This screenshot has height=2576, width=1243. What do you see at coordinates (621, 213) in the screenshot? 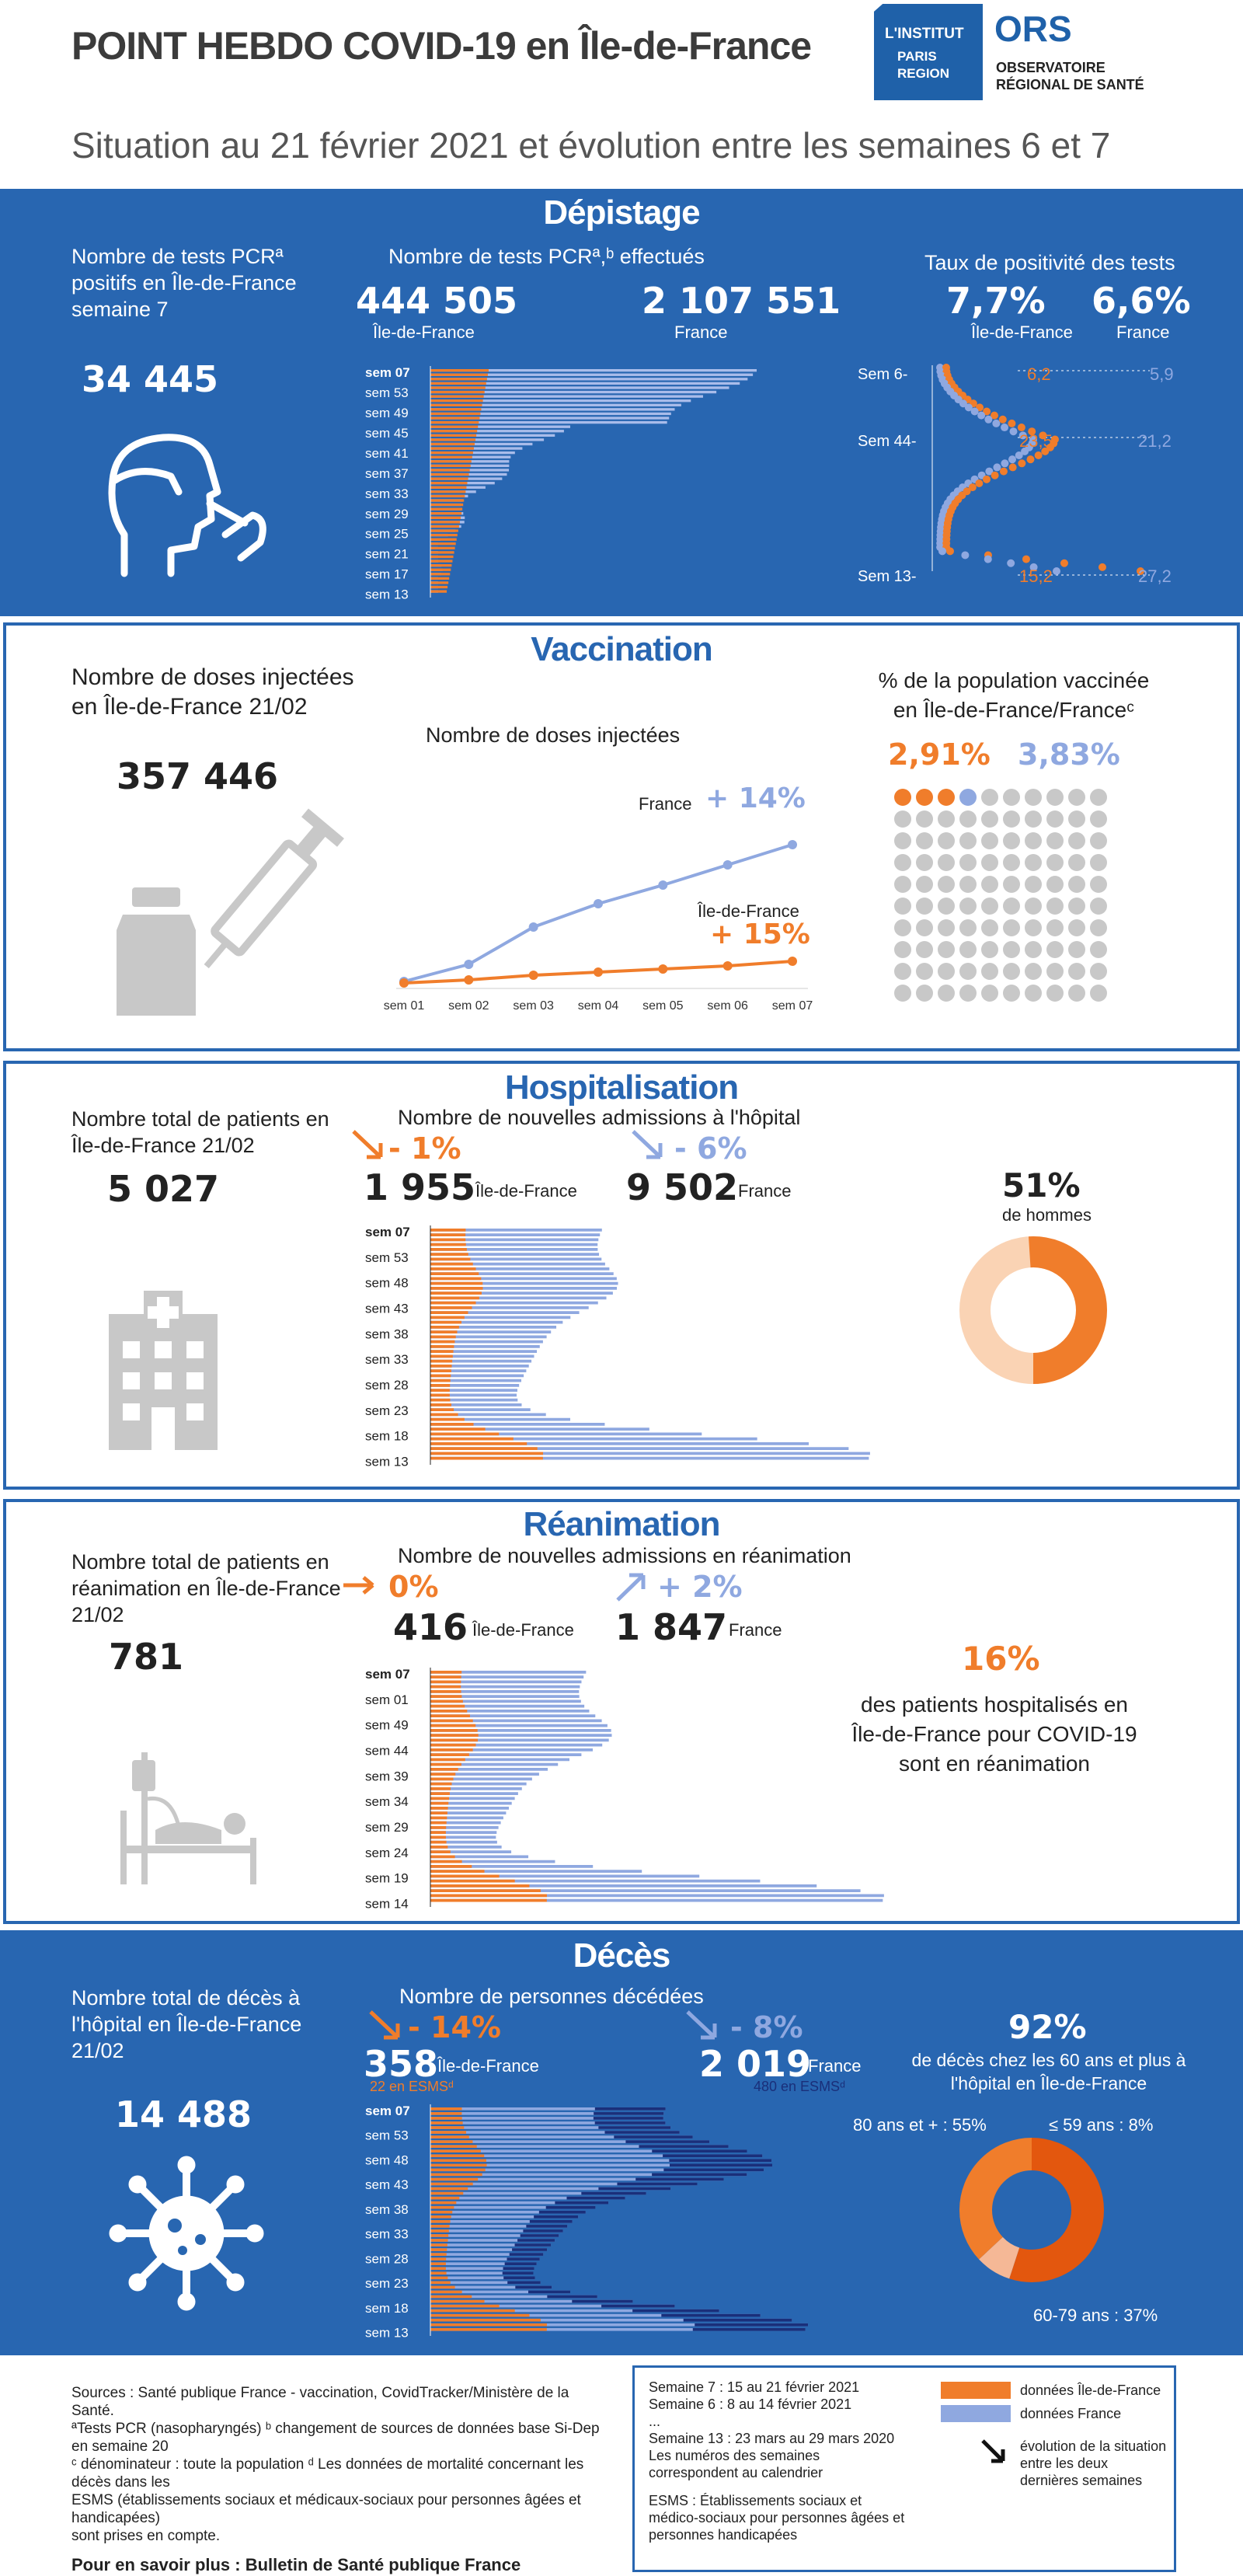
I see `section-title: Dépistage` at bounding box center [621, 213].